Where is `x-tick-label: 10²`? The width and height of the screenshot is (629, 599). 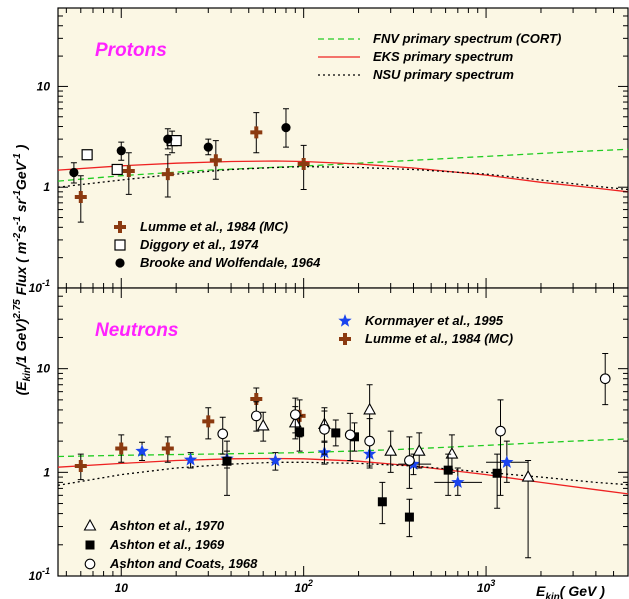
x-tick-label: 10² is located at coordinates (303, 586).